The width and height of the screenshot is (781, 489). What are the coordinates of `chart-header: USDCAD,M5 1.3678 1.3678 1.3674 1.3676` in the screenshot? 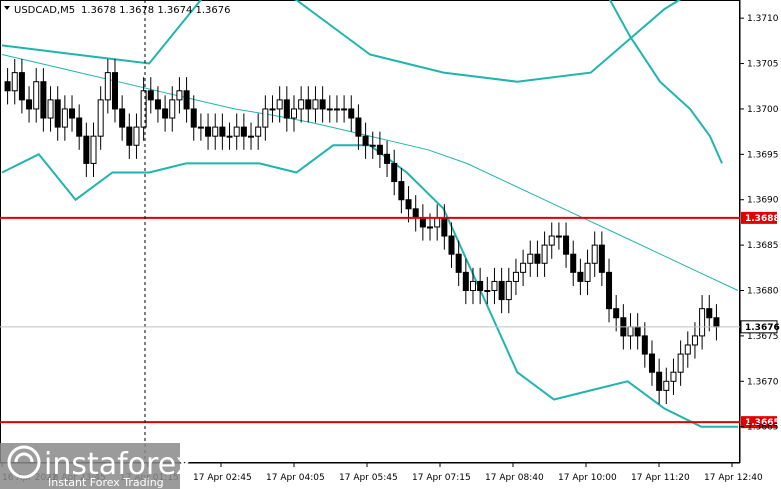 It's located at (117, 10).